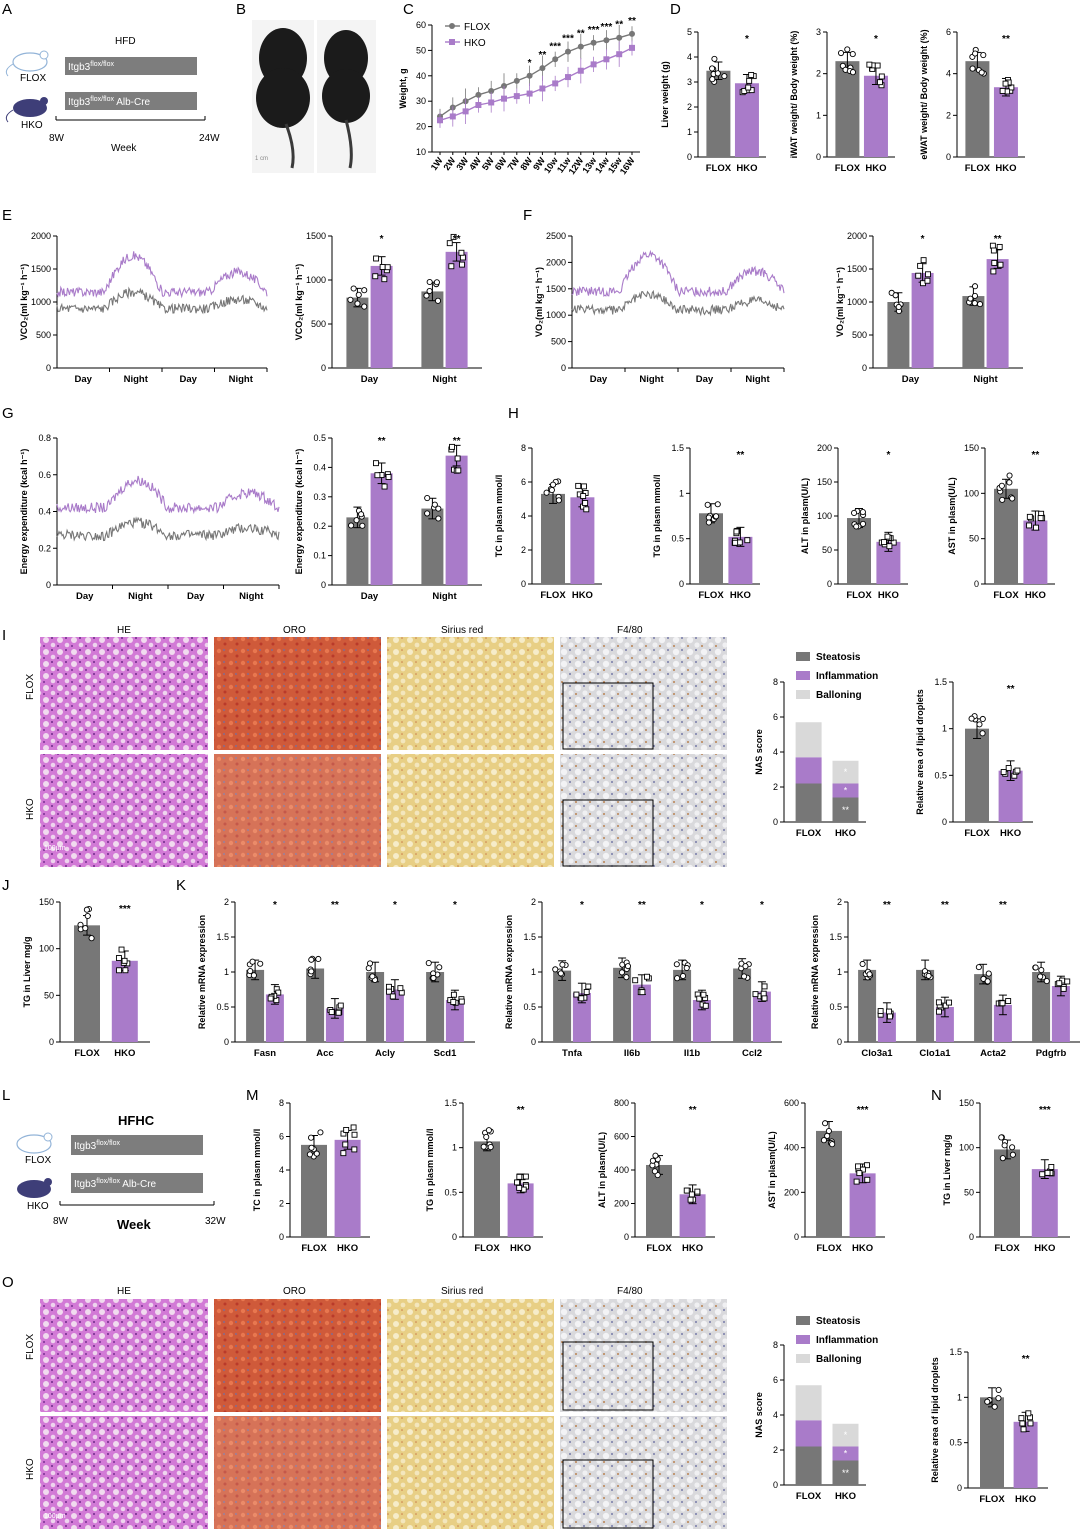 This screenshot has height=1532, width=1080. I want to click on panel-l-hko-bar, so click(137, 1183).